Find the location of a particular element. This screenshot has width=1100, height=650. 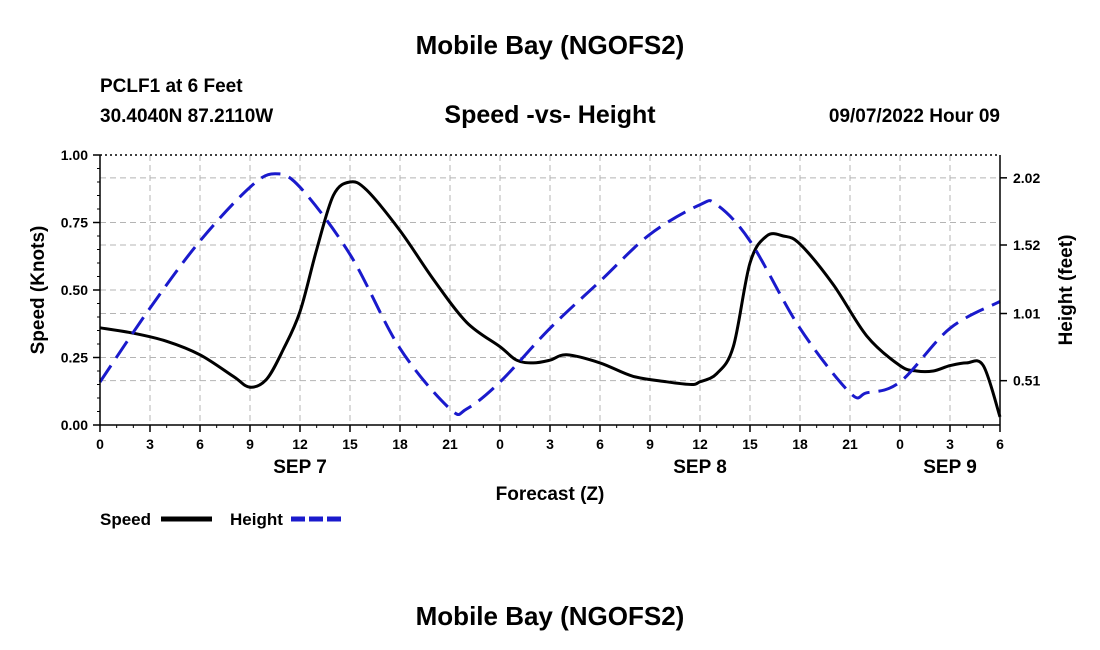

chart-subtitle: Speed -vs- Height is located at coordinates (550, 115).